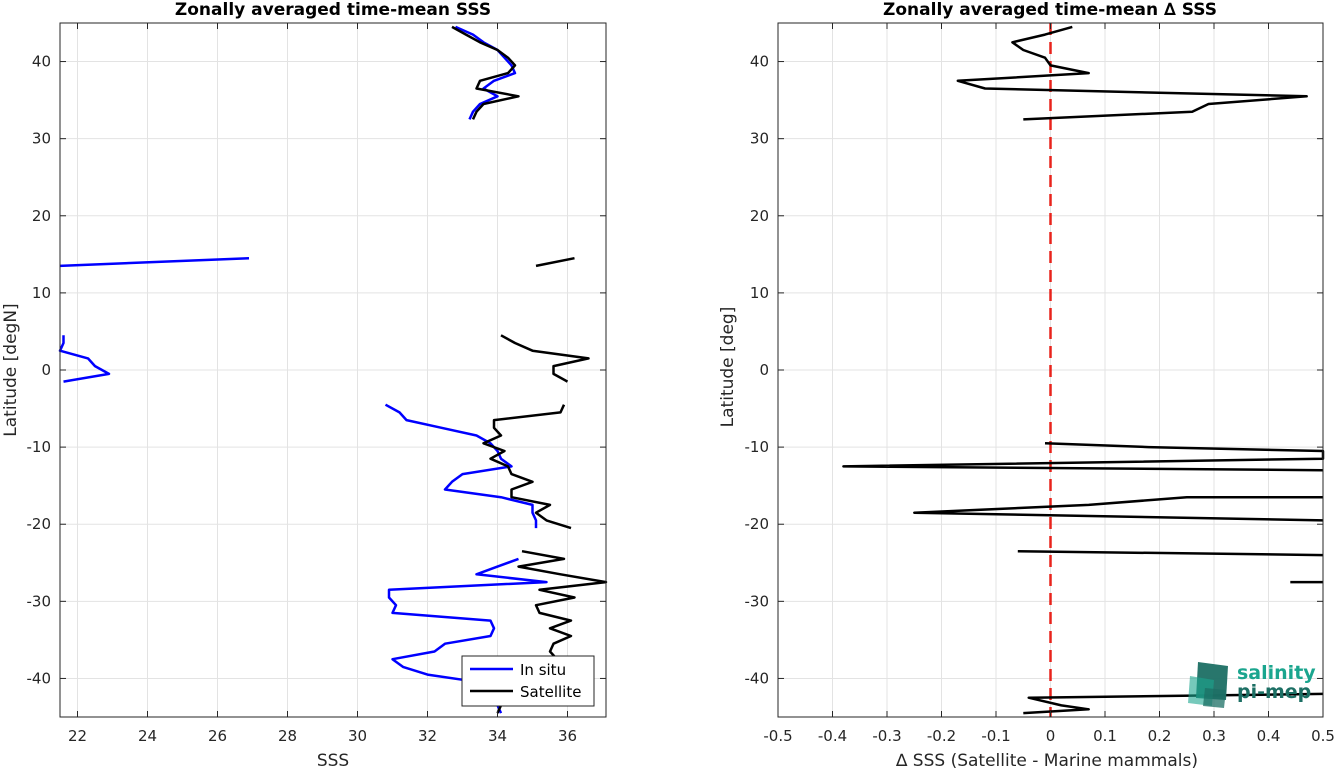 Image resolution: width=1336 pixels, height=769 pixels. Describe the element at coordinates (77, 736) in the screenshot. I see `x-tick-label: 22` at that location.